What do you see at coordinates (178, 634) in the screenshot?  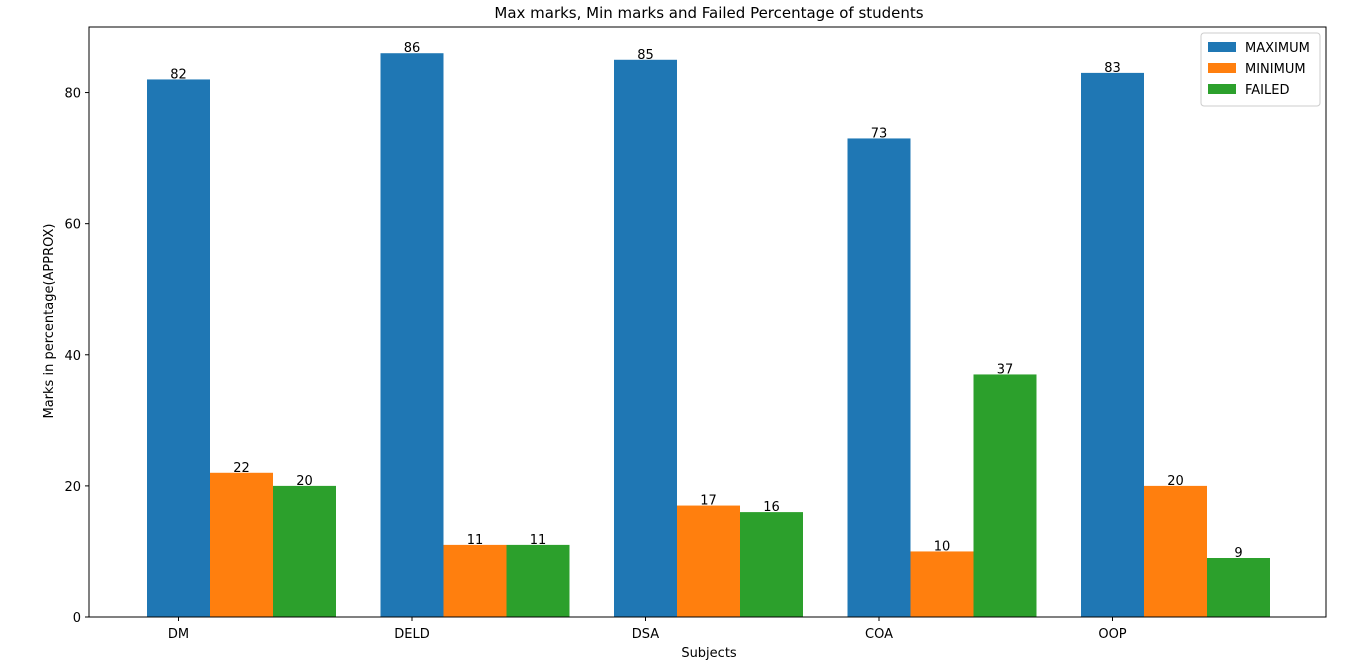 I see `x-tick-label: DM` at bounding box center [178, 634].